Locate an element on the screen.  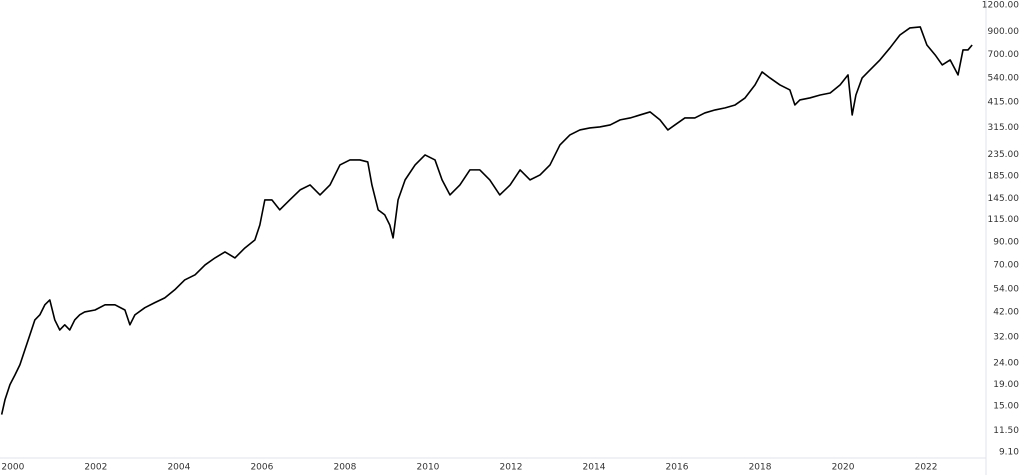
y-tick-label: 15.00 is located at coordinates (1006, 407).